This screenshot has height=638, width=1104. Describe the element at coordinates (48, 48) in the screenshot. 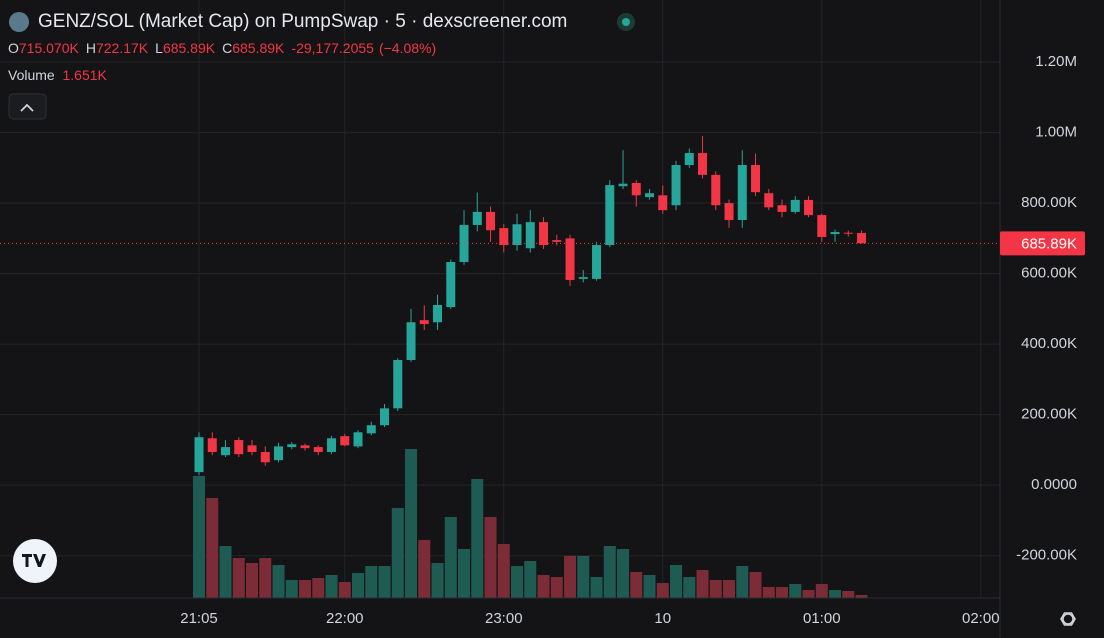

I see `ohlc-value: 715.070K` at that location.